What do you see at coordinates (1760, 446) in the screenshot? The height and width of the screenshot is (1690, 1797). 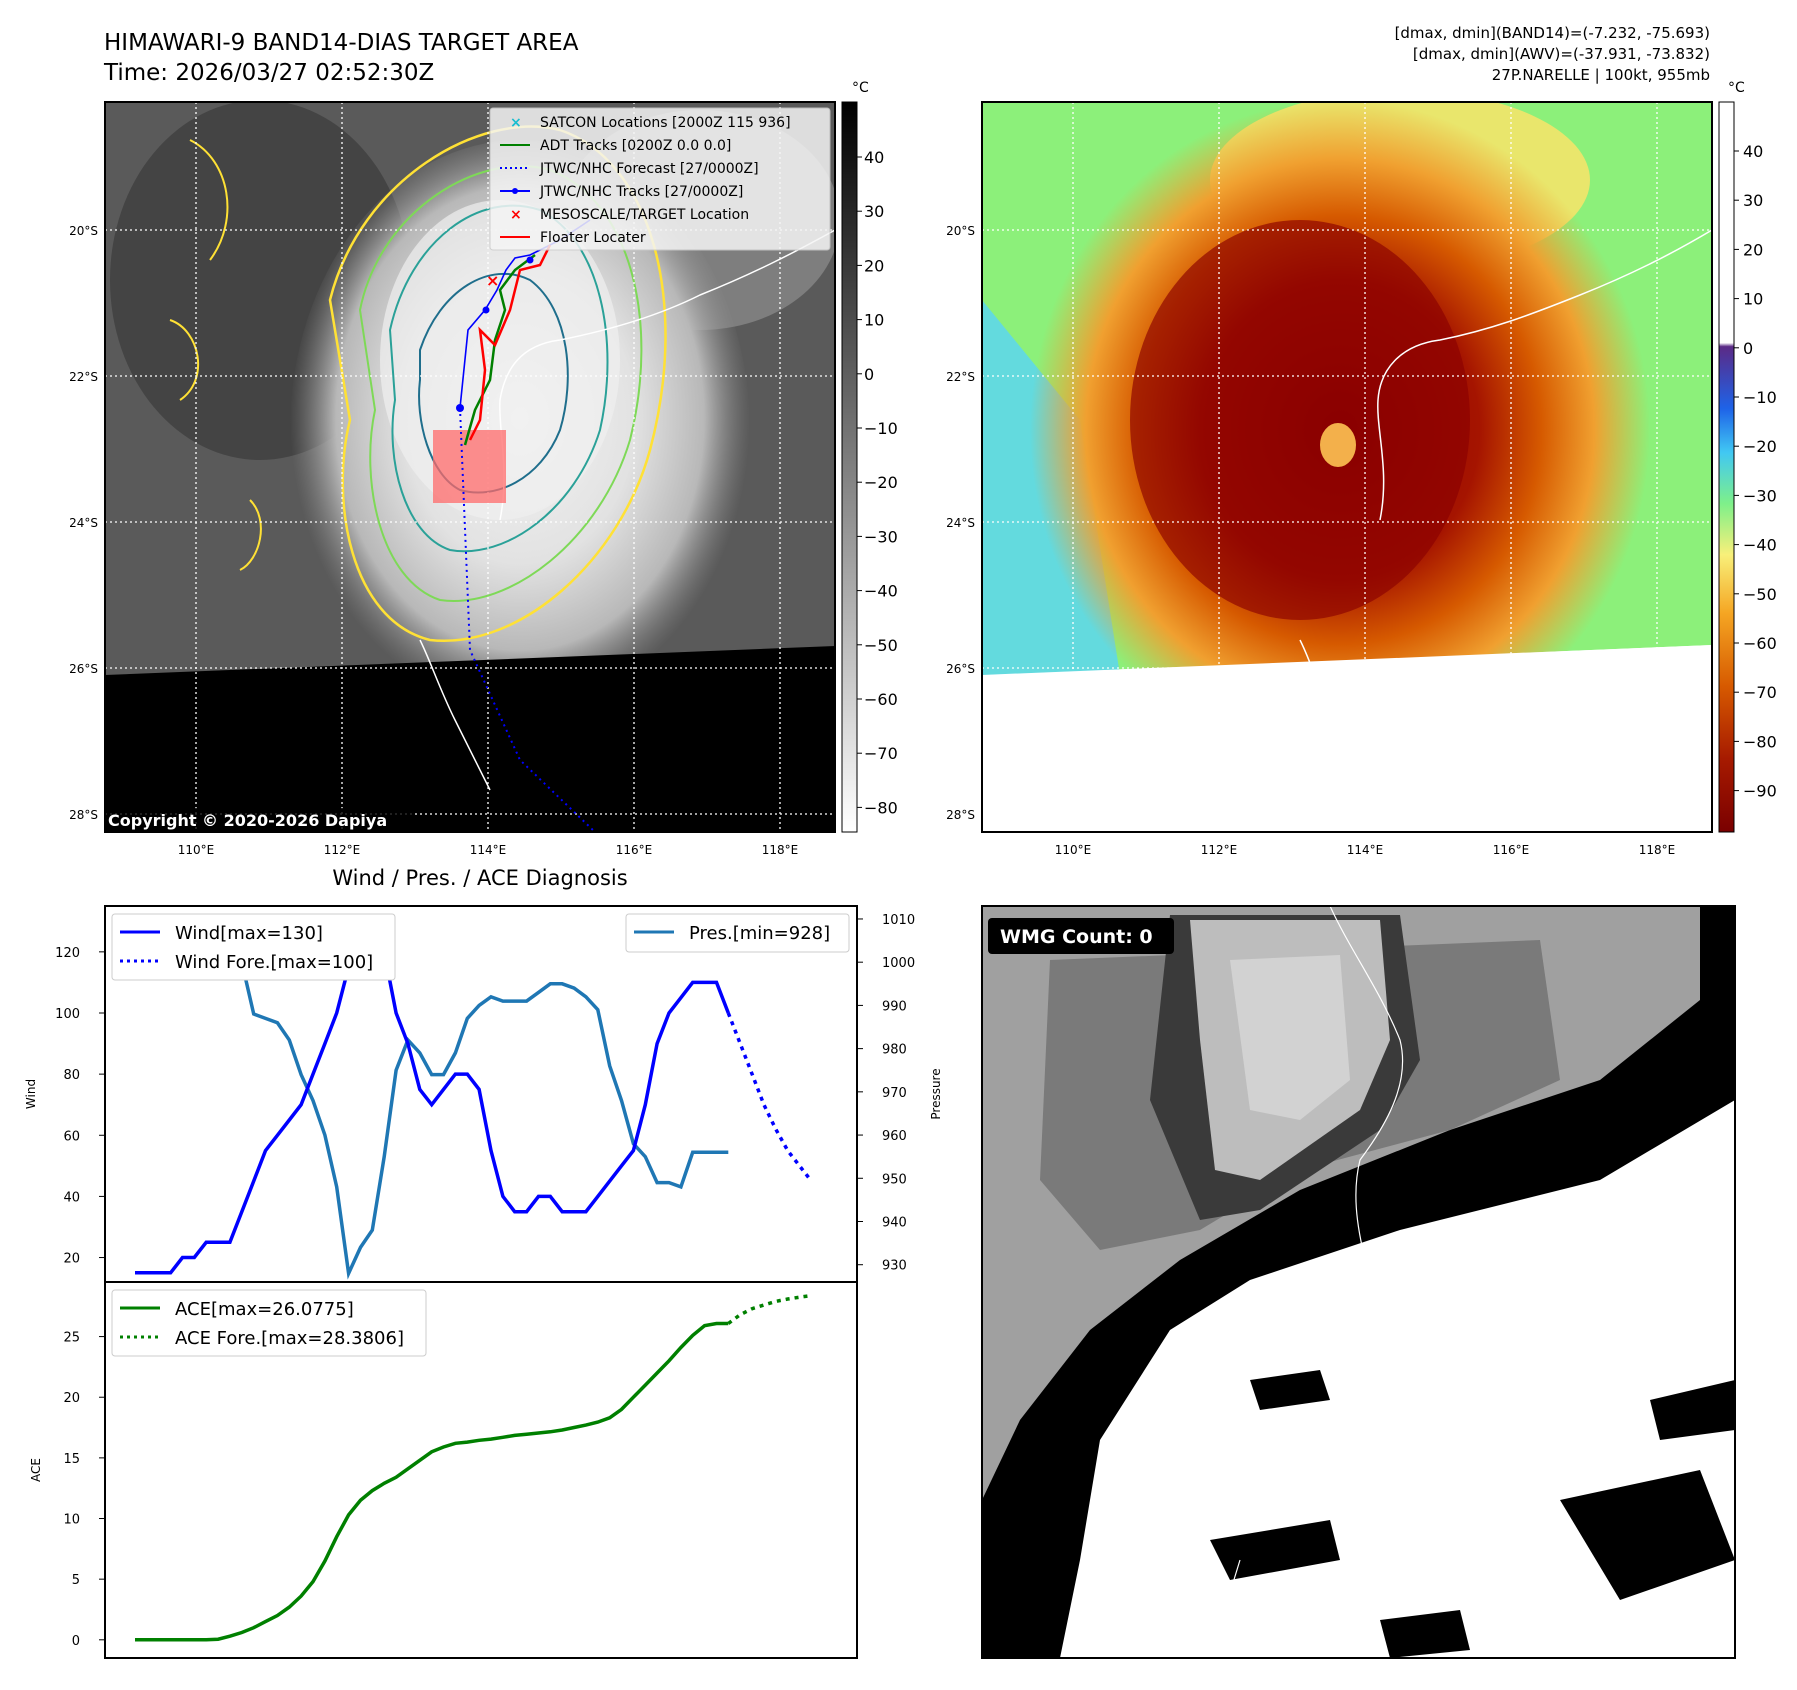 I see `colorbar-tick-label: −20` at bounding box center [1760, 446].